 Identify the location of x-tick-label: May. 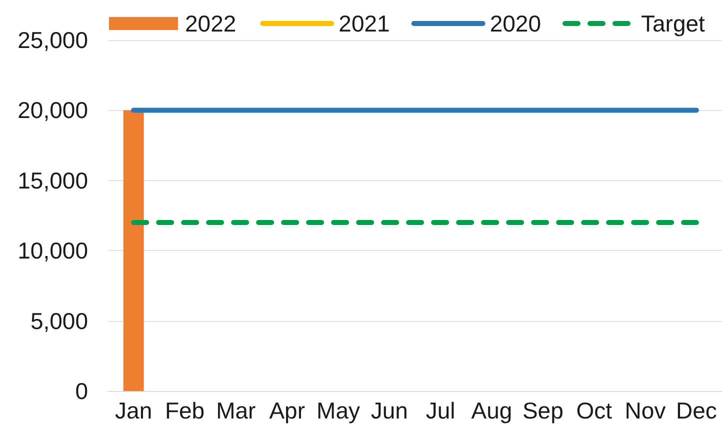
(338, 411).